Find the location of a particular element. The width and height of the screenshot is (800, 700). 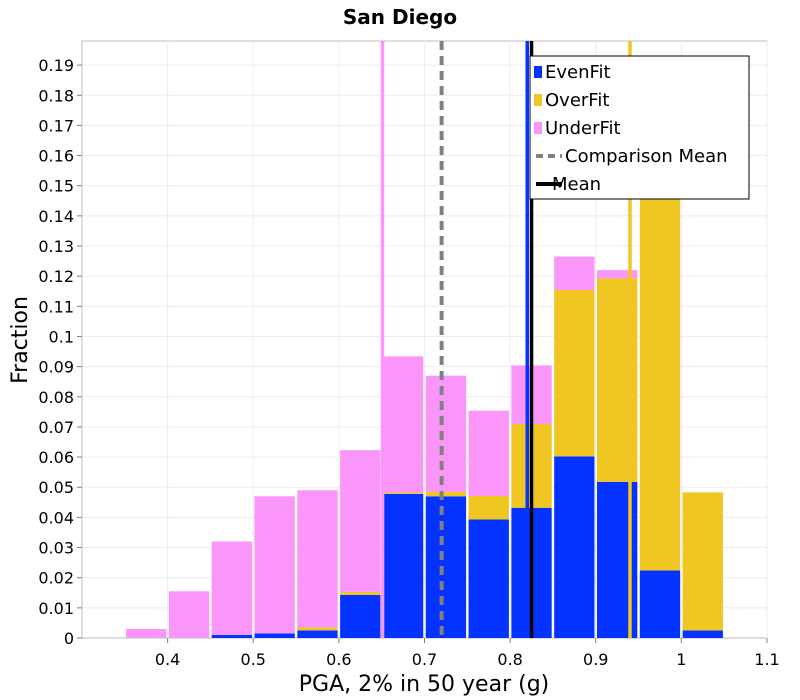

legend-swatch-evenfit is located at coordinates (538, 72).